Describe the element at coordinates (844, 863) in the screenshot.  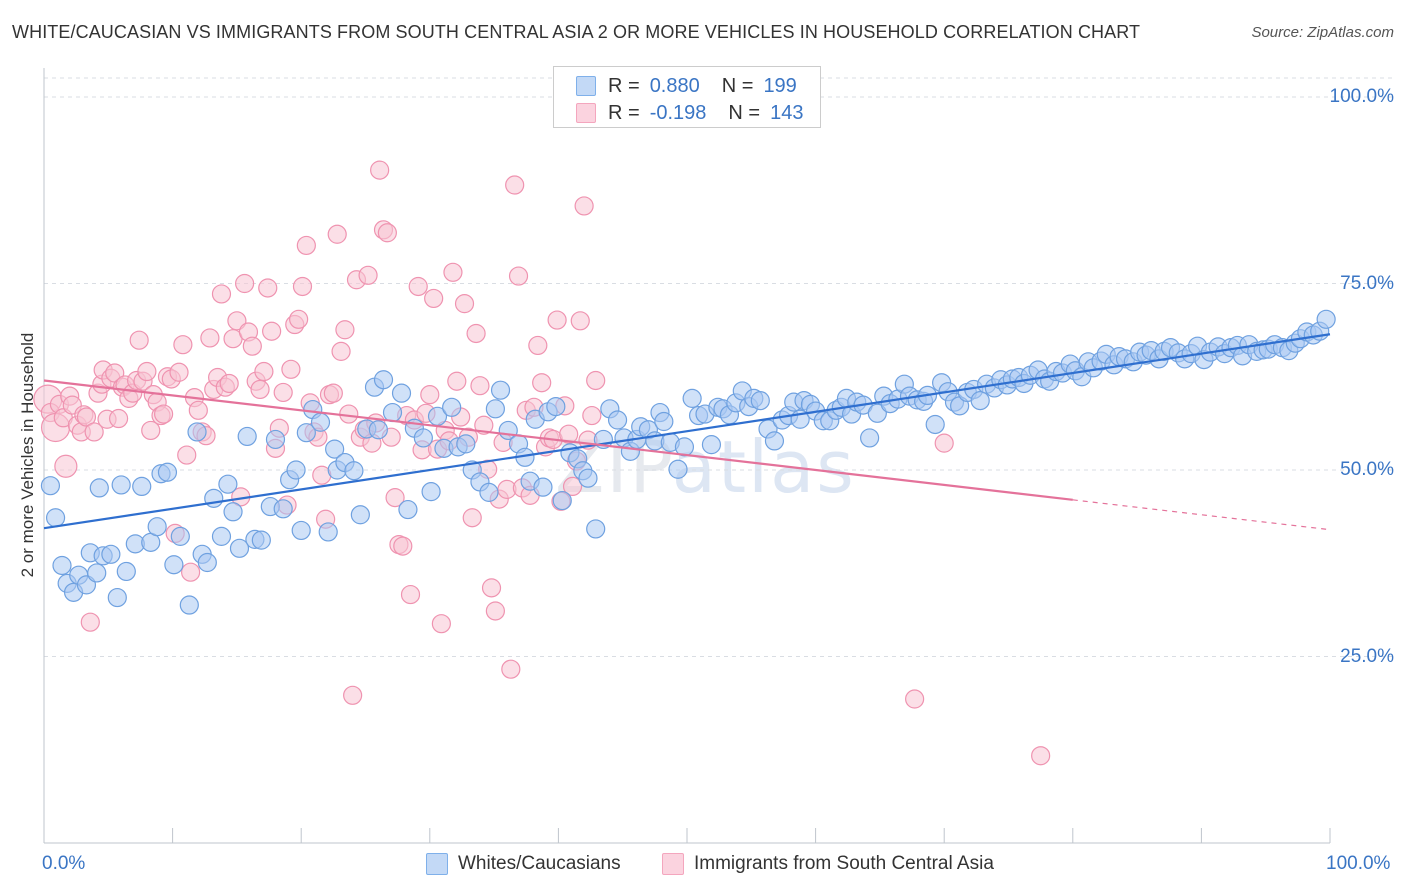
I see `legend-label-immigrants: Immigrants from South Central Asia` at that location.